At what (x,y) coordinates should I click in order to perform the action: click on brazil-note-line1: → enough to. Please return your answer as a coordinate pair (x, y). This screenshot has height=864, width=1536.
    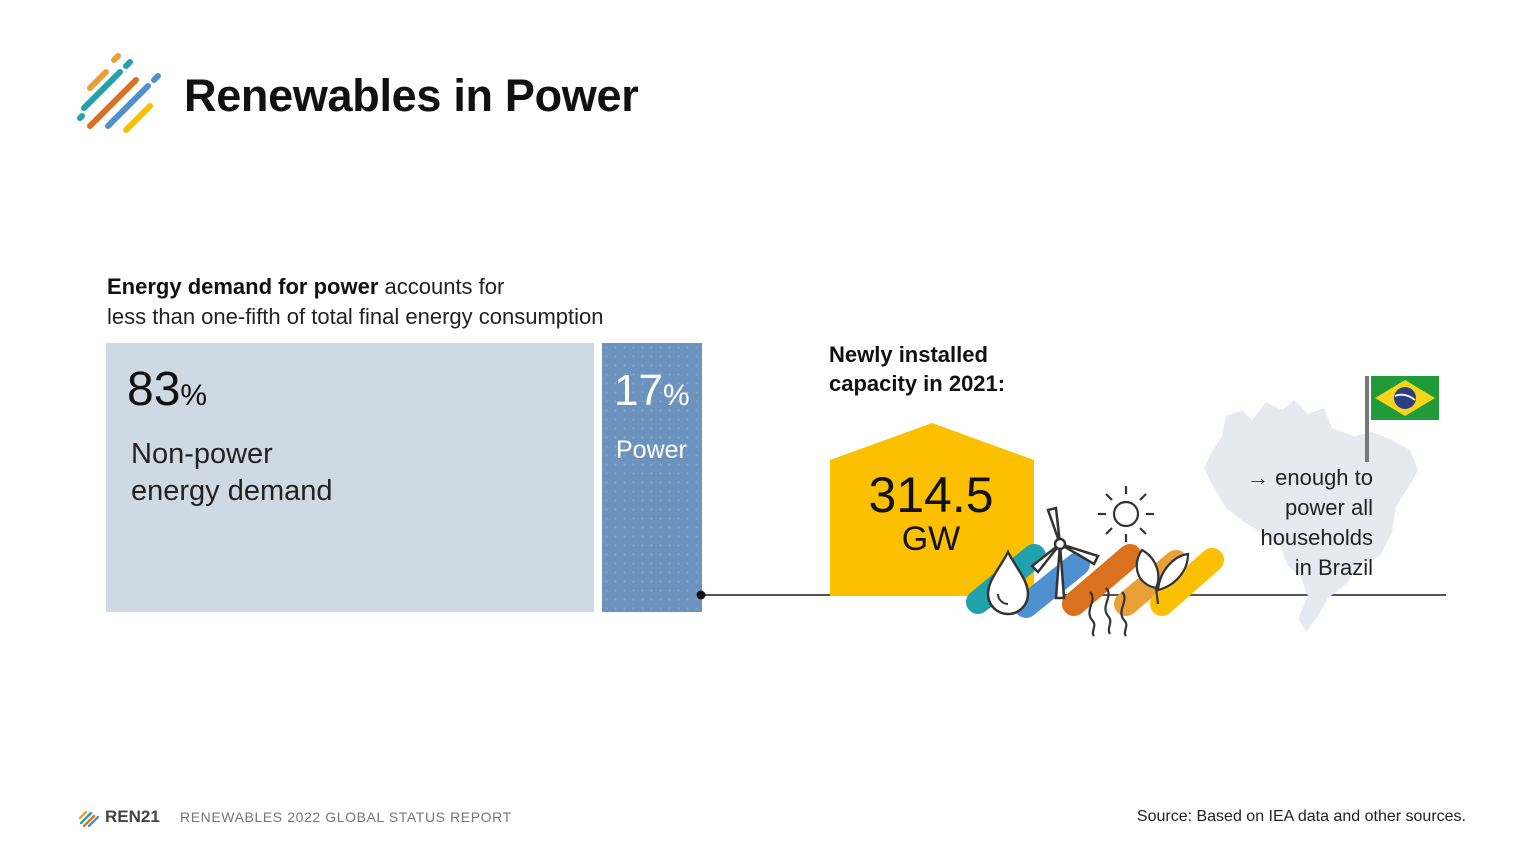
    Looking at the image, I should click on (1310, 477).